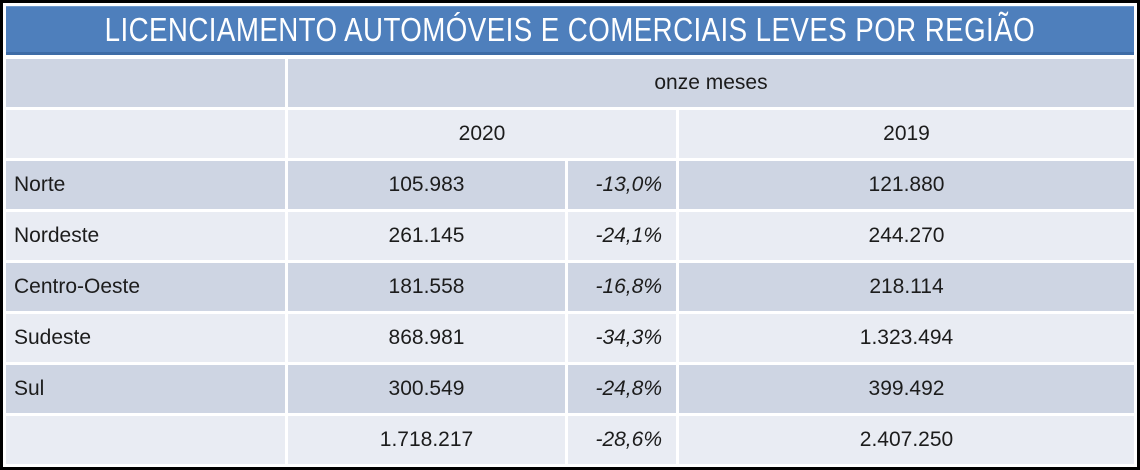  What do you see at coordinates (145, 440) in the screenshot?
I see `total-label-cell` at bounding box center [145, 440].